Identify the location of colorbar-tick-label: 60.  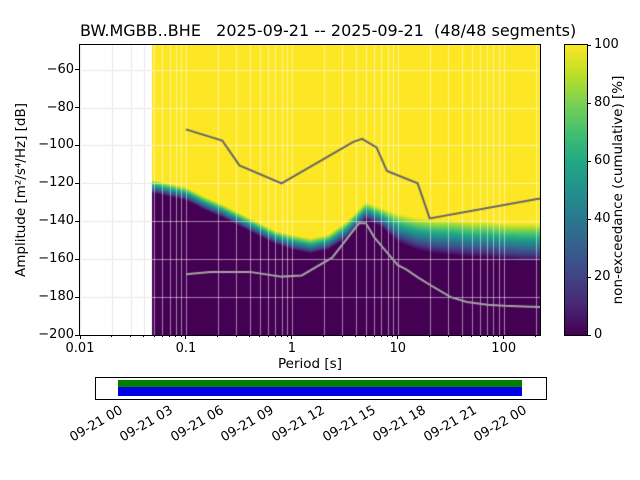
(602, 160).